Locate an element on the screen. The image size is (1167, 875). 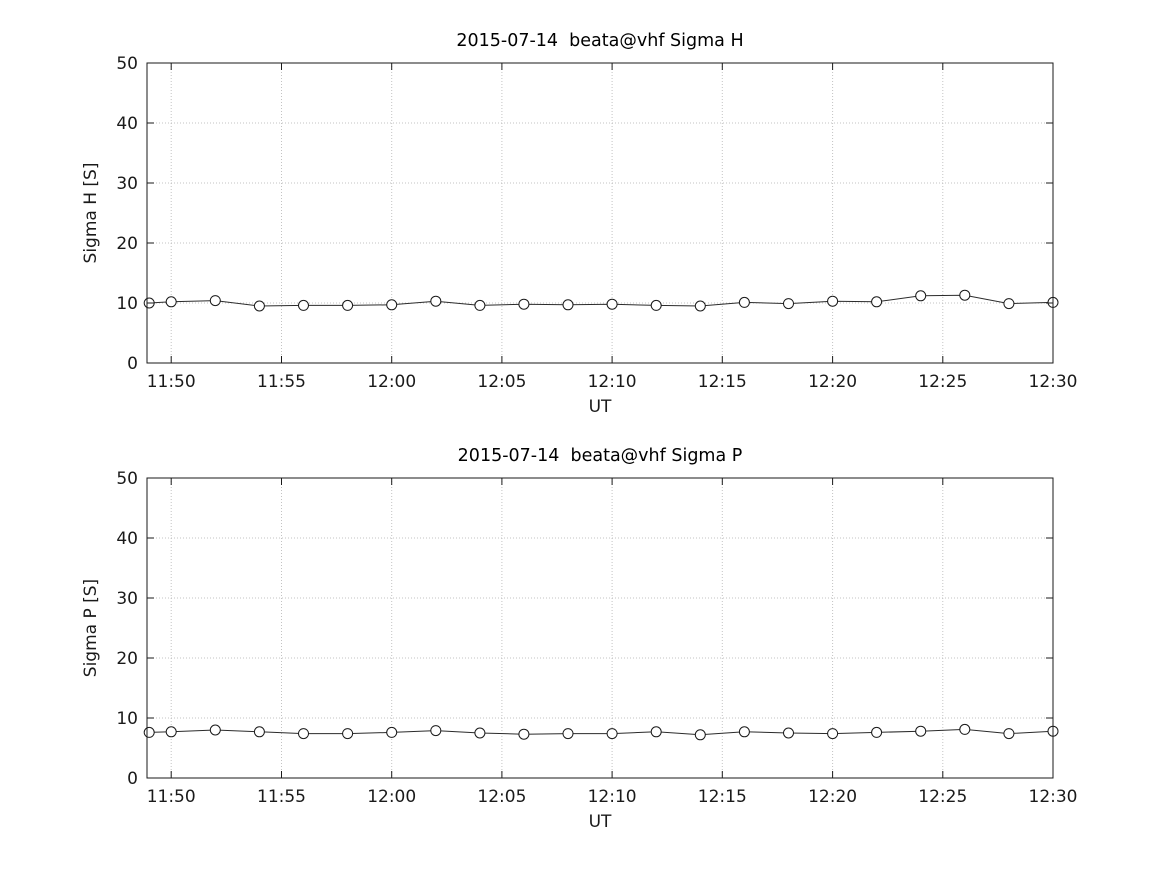
y-axis-label: Sigma P [S] is located at coordinates (91, 628).